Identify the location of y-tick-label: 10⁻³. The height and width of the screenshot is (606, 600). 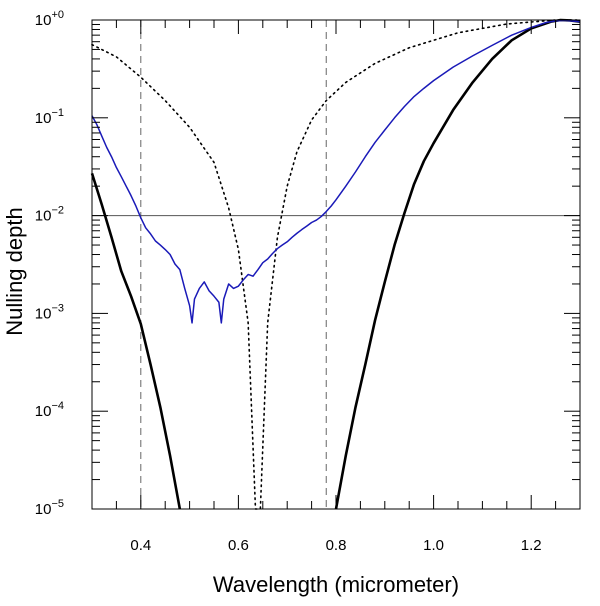
(49, 312).